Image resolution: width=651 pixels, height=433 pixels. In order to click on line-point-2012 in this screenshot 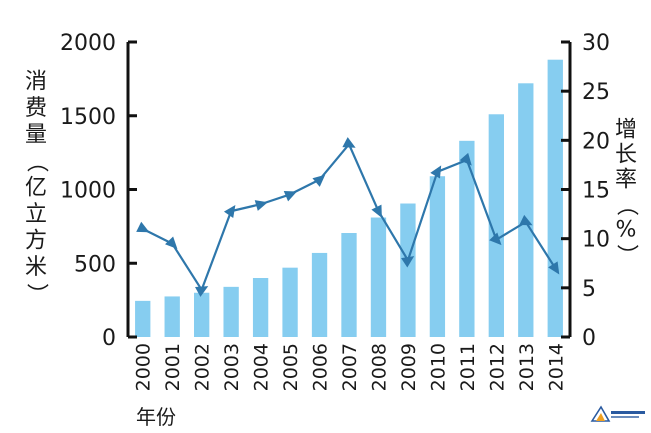, I will do `click(495, 239)`.